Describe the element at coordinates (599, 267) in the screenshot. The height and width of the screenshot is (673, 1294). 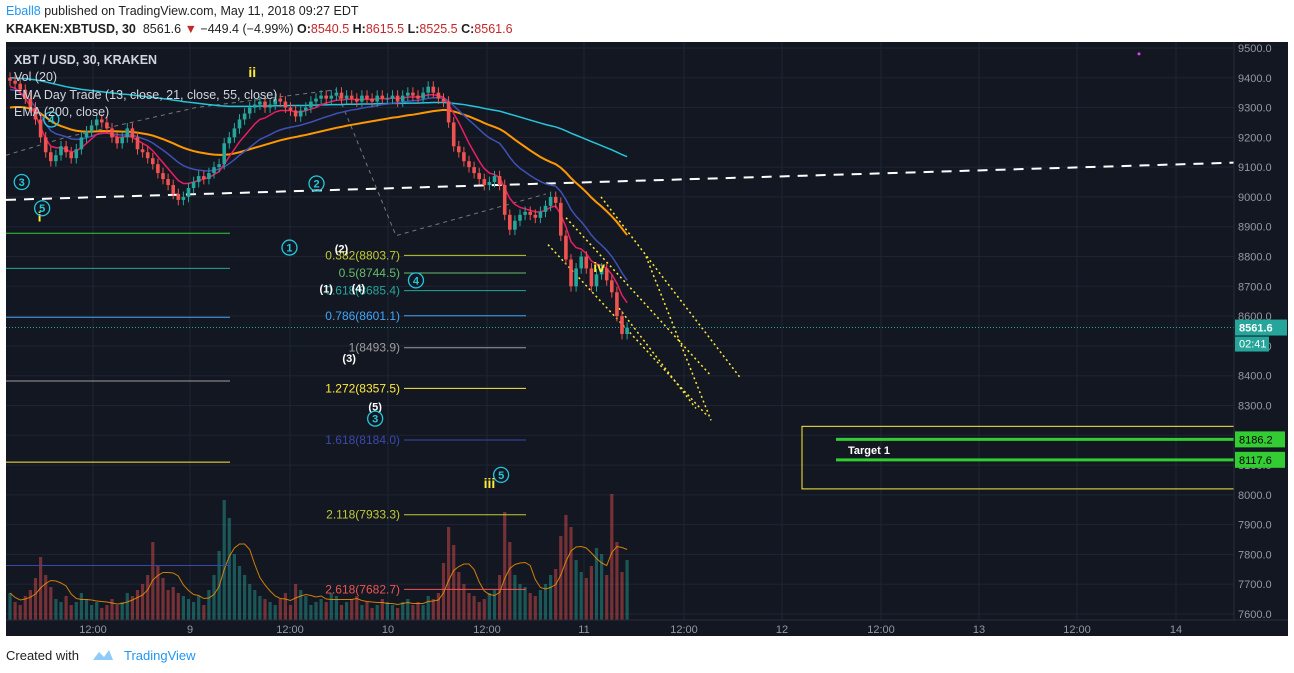
I see `wave-count-label: iv` at that location.